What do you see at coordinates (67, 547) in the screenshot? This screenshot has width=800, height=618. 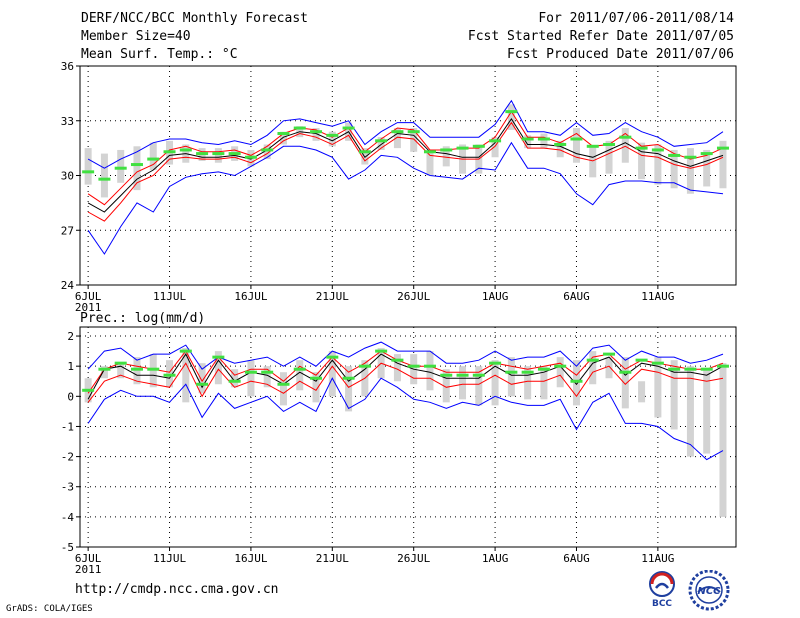 I see `prec-ytick-label: -5` at bounding box center [67, 547].